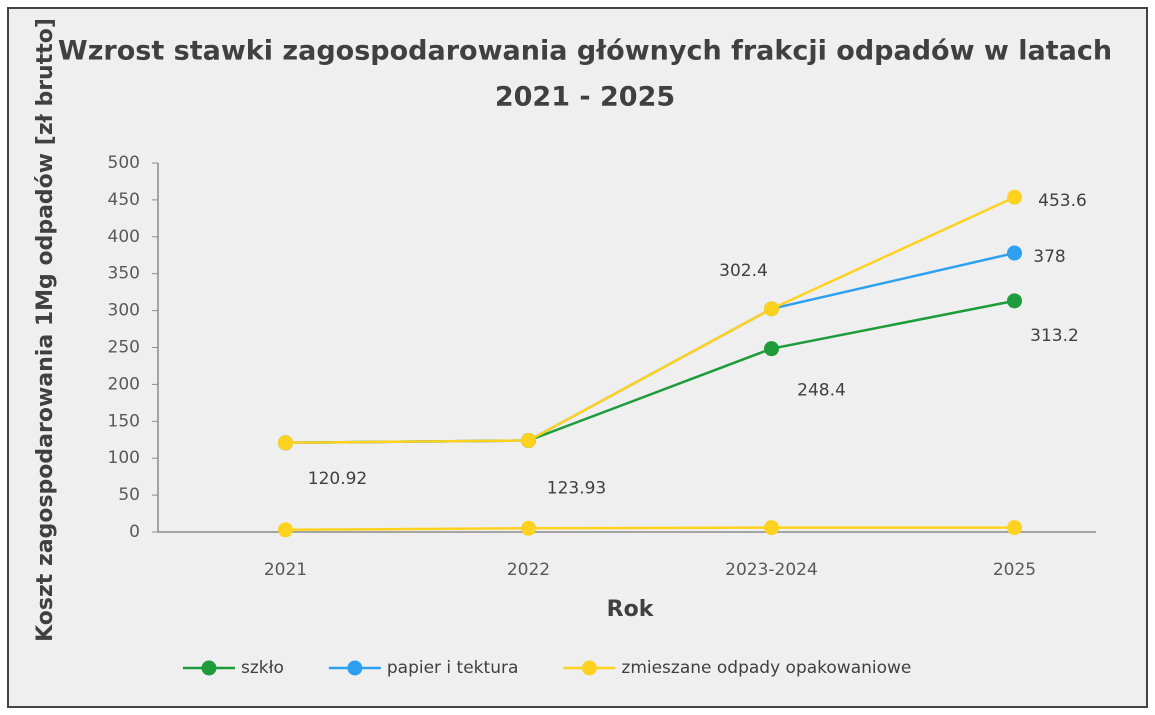 This screenshot has width=1155, height=715. Describe the element at coordinates (528, 570) in the screenshot. I see `x-tick-label: 2022` at that location.